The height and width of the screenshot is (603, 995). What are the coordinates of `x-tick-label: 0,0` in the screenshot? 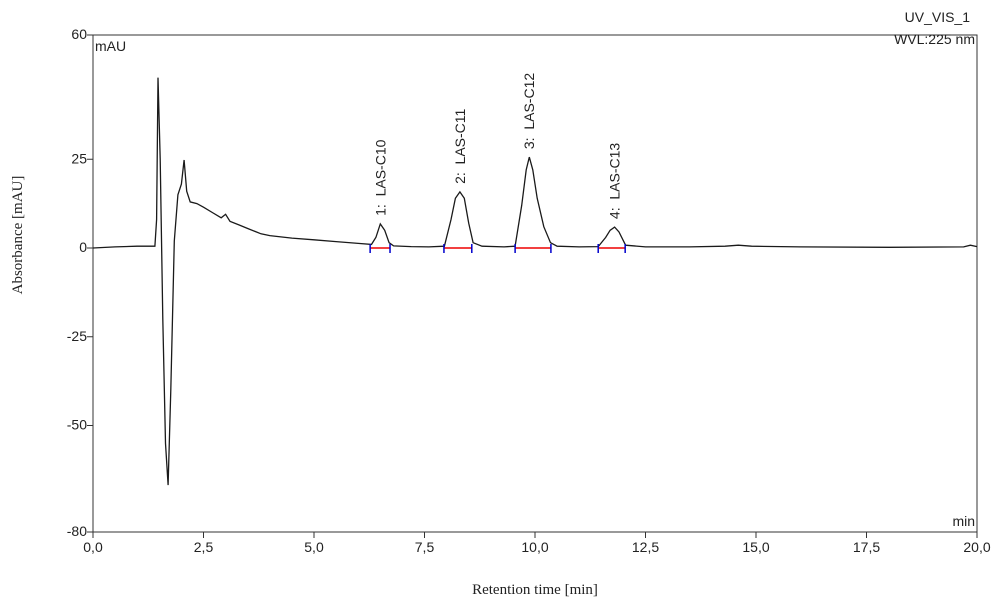 It's located at (93, 547).